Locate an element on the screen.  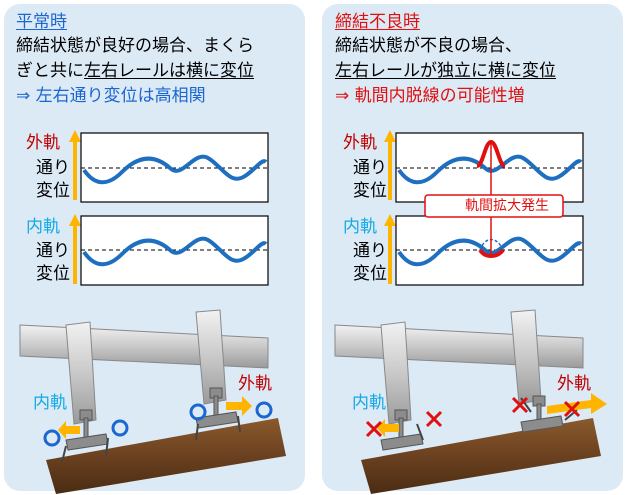
poor-line-1: 締結状態が不良の場合、 is located at coordinates (428, 46).